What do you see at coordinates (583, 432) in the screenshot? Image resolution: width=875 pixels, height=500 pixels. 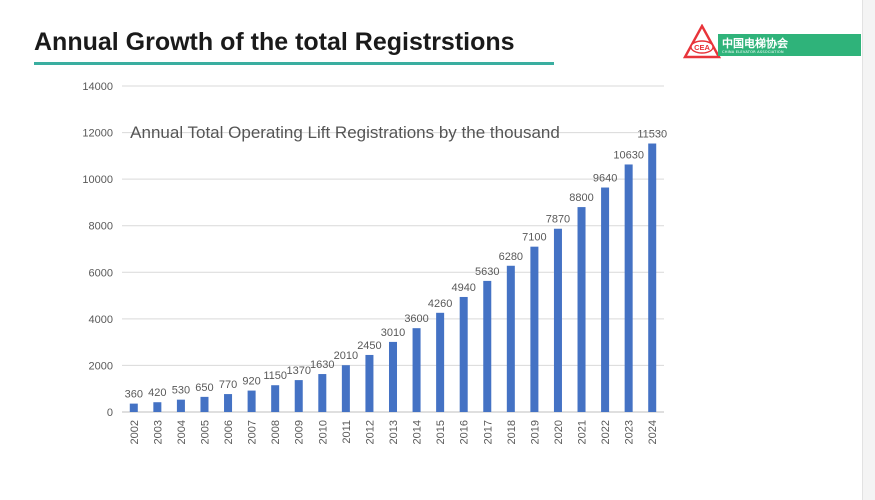 I see `x-tick-label: 2021` at bounding box center [583, 432].